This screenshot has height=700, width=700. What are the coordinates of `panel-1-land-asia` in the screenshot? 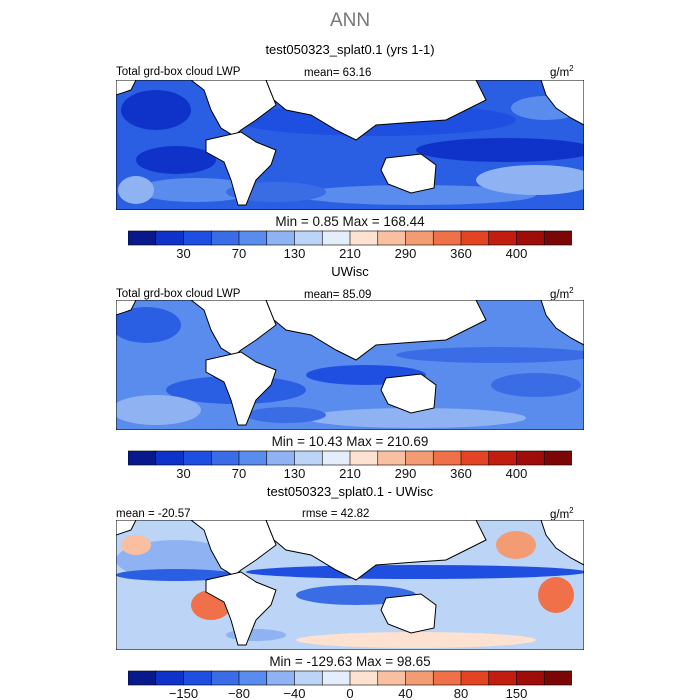 It's located at (376, 110).